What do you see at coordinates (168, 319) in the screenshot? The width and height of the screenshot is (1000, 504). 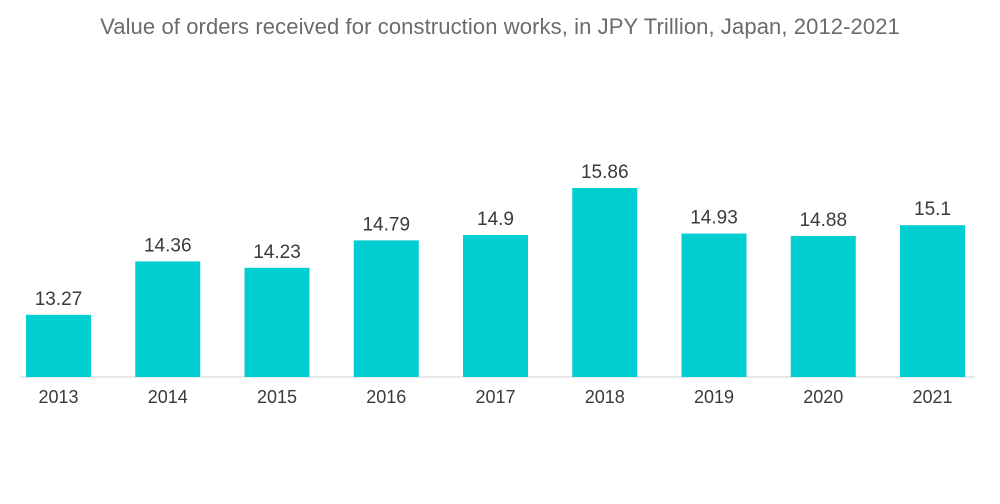 I see `bar-2014` at bounding box center [168, 319].